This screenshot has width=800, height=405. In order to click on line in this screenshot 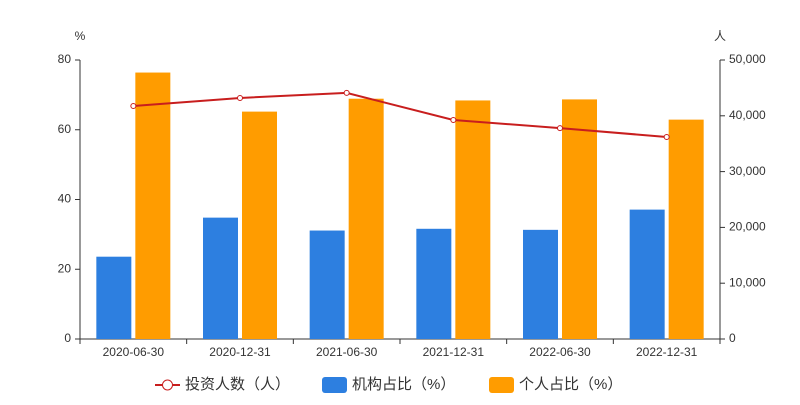, I will do `click(400, 115)`.